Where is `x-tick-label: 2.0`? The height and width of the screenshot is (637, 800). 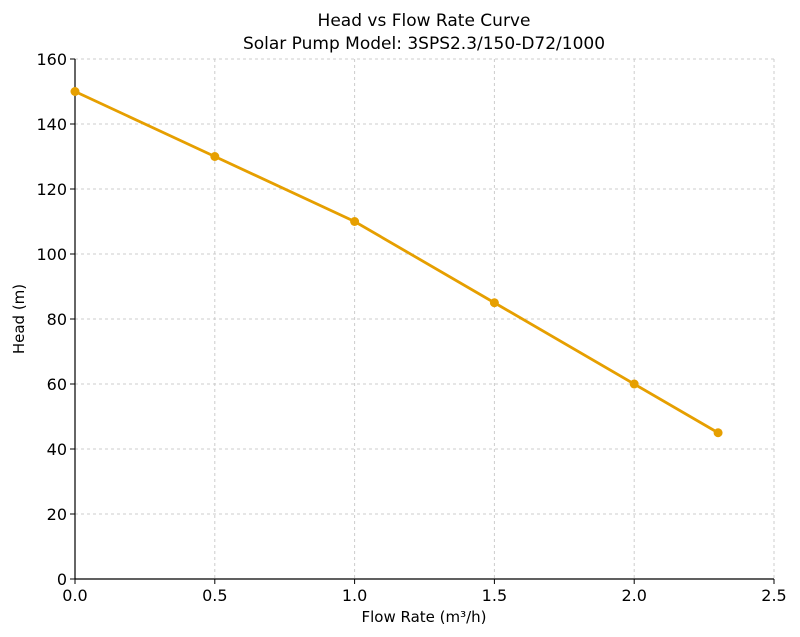
x-tick-label: 2.0 is located at coordinates (633, 595).